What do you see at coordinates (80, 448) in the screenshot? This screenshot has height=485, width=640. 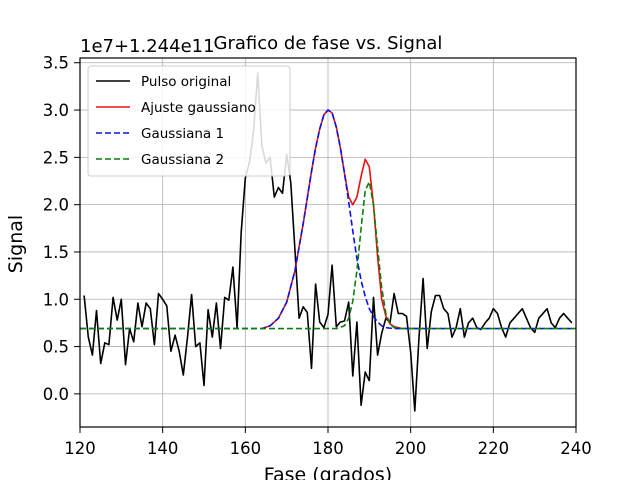 I see `x-tick-label: 120` at bounding box center [80, 448].